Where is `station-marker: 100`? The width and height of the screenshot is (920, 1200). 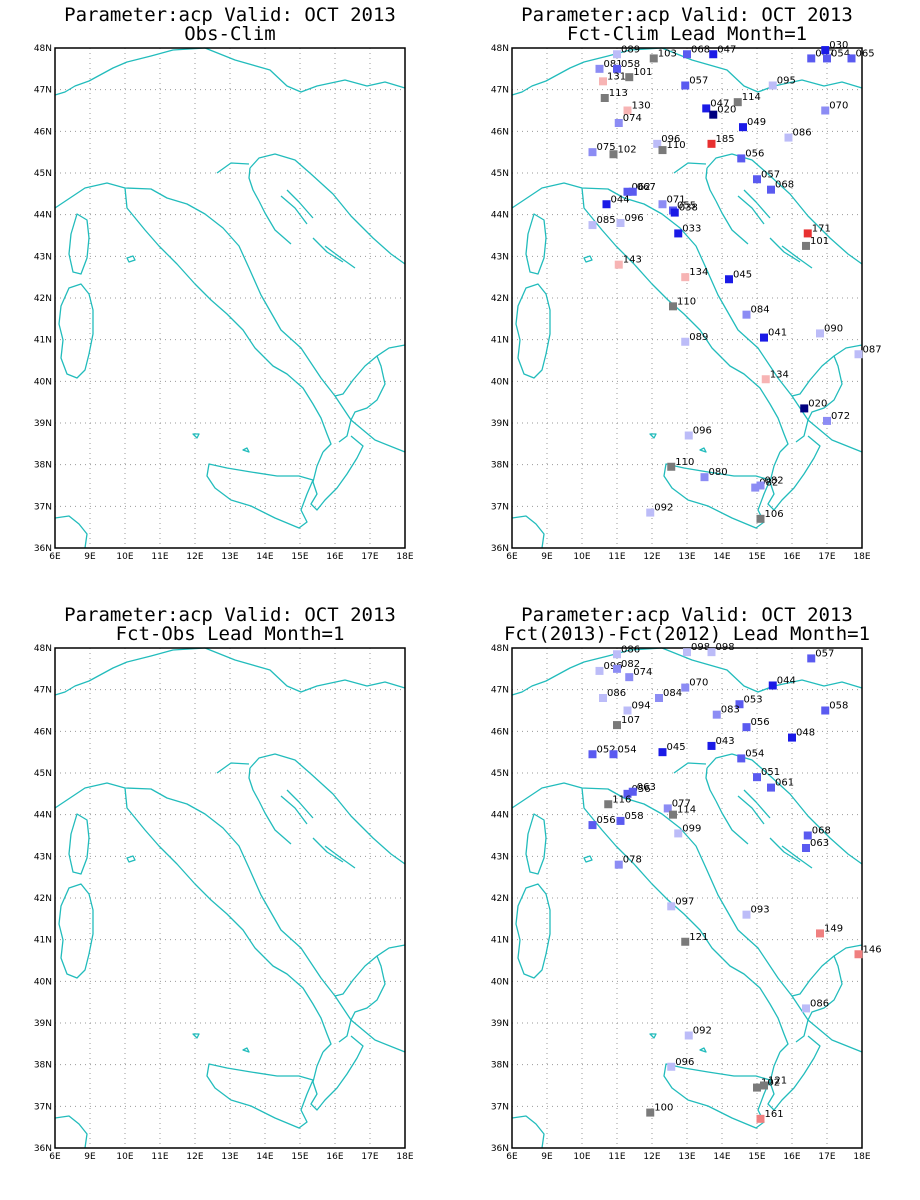 station-marker: 100 is located at coordinates (659, 1110).